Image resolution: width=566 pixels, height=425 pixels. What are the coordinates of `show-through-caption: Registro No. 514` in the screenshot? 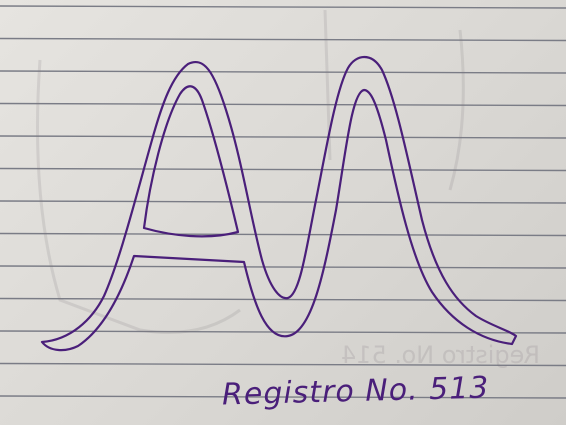 It's located at (440, 355).